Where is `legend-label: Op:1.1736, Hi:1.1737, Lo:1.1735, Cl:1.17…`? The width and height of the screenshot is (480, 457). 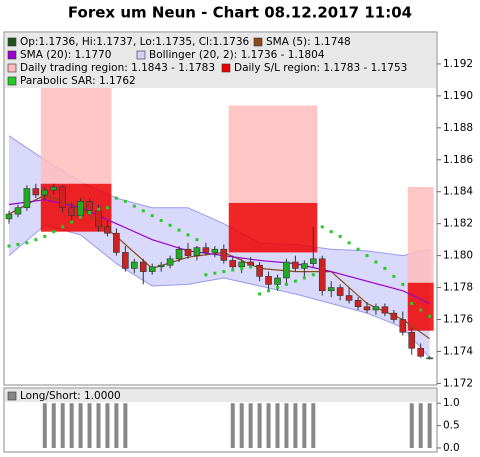
legend-label: Op:1.1736, Hi:1.1737, Lo:1.1735, Cl:1.17… is located at coordinates (135, 42).